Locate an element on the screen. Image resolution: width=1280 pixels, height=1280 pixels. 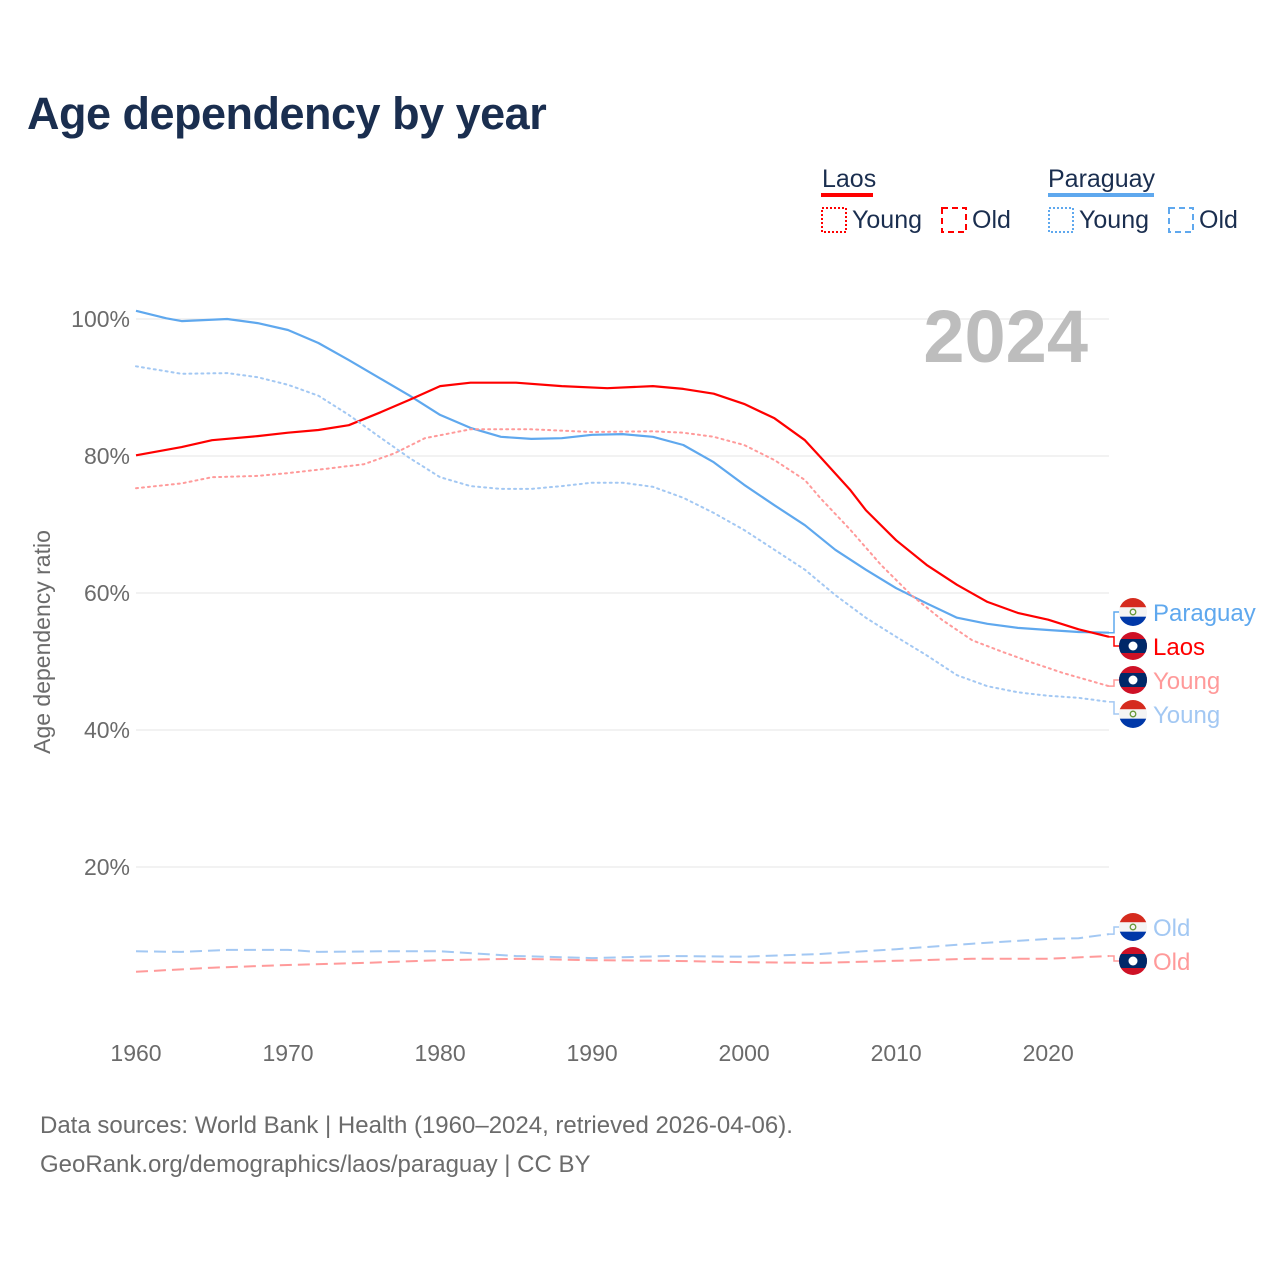
legend: Laos Young Old Paraguay Young Old is located at coordinates (1029, 199).